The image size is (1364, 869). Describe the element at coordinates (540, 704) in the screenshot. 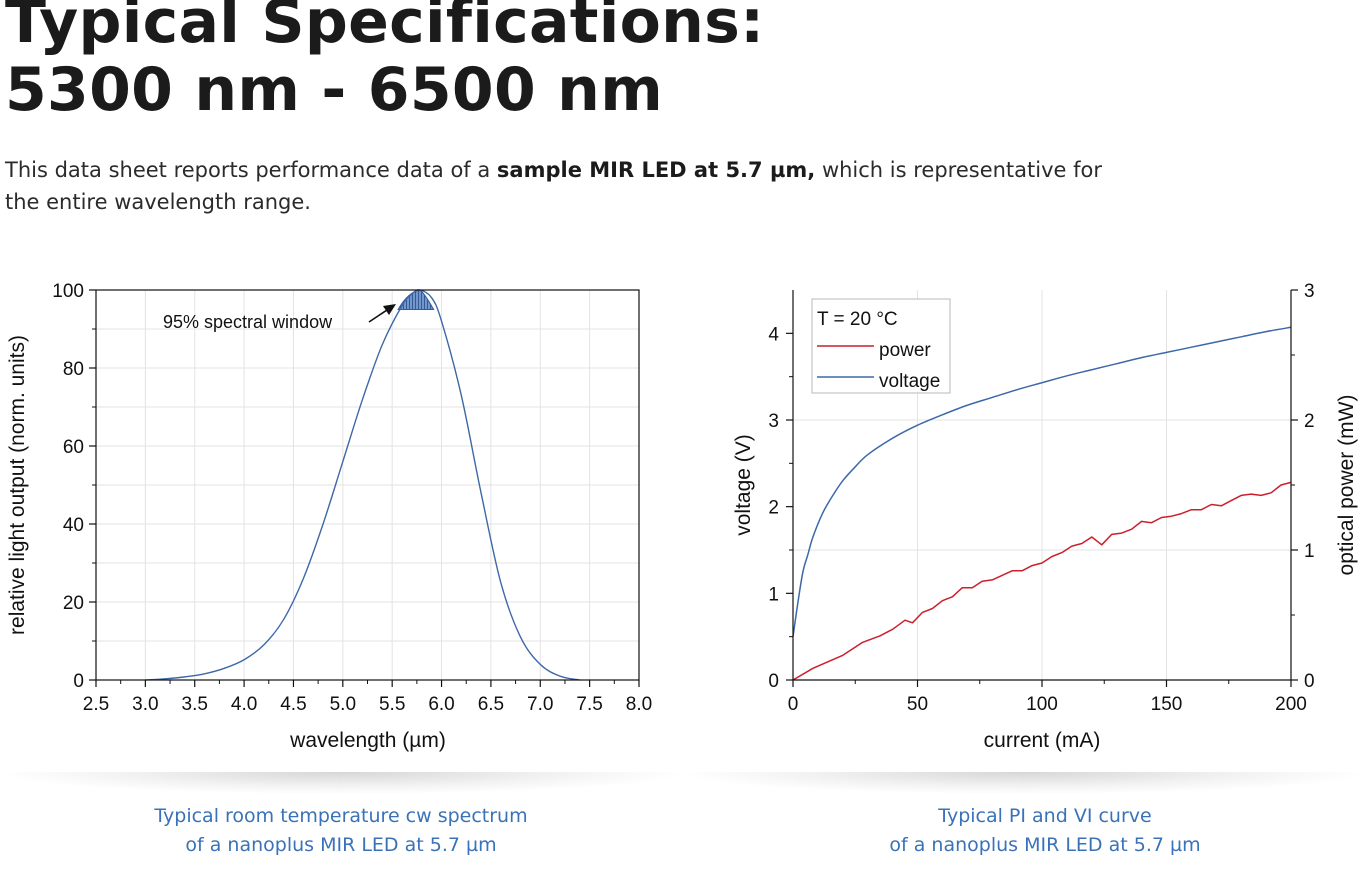

I see `x-tick-label: 7.0` at that location.